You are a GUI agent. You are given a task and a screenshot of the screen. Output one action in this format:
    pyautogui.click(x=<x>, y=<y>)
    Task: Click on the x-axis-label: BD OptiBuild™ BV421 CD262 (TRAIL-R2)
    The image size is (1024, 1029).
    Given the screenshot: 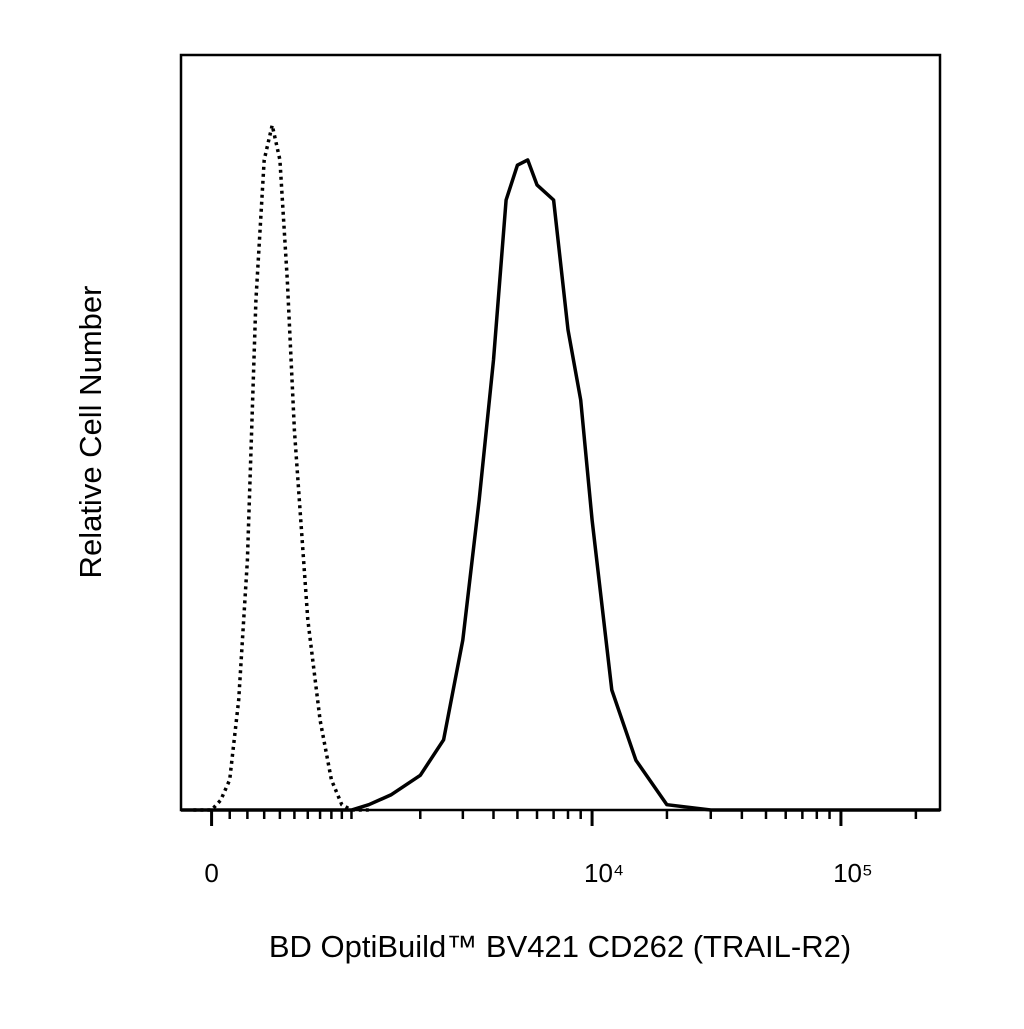 What is the action you would take?
    pyautogui.click(x=560, y=946)
    